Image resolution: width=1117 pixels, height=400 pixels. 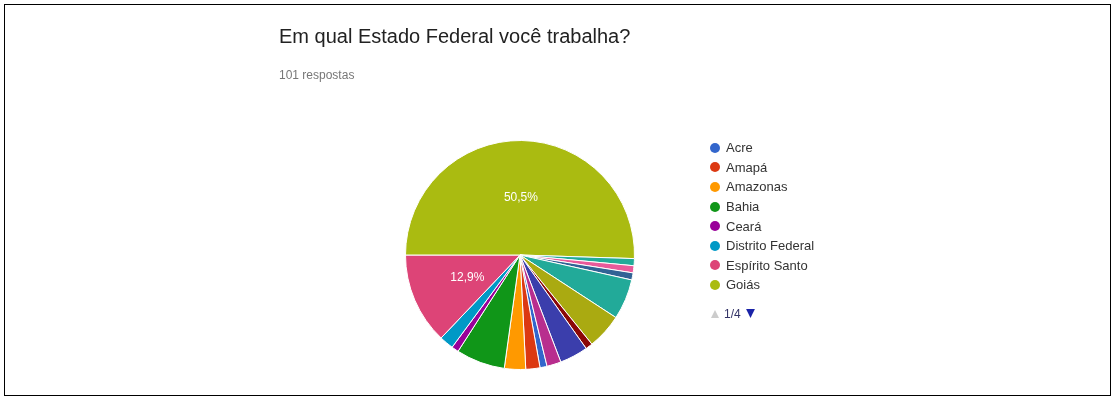 I want to click on legend-label: Espírito Santo, so click(x=767, y=265).